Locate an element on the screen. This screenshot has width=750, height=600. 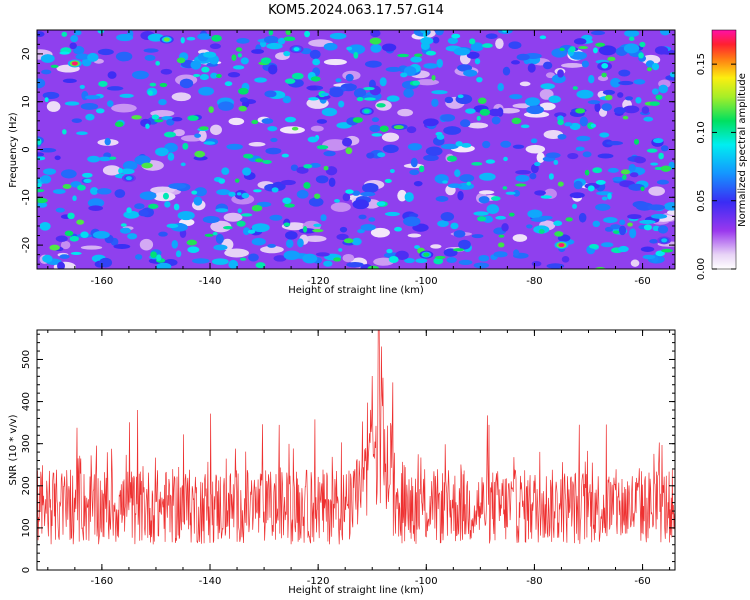
y-tick-label: 0 is located at coordinates (26, 570).